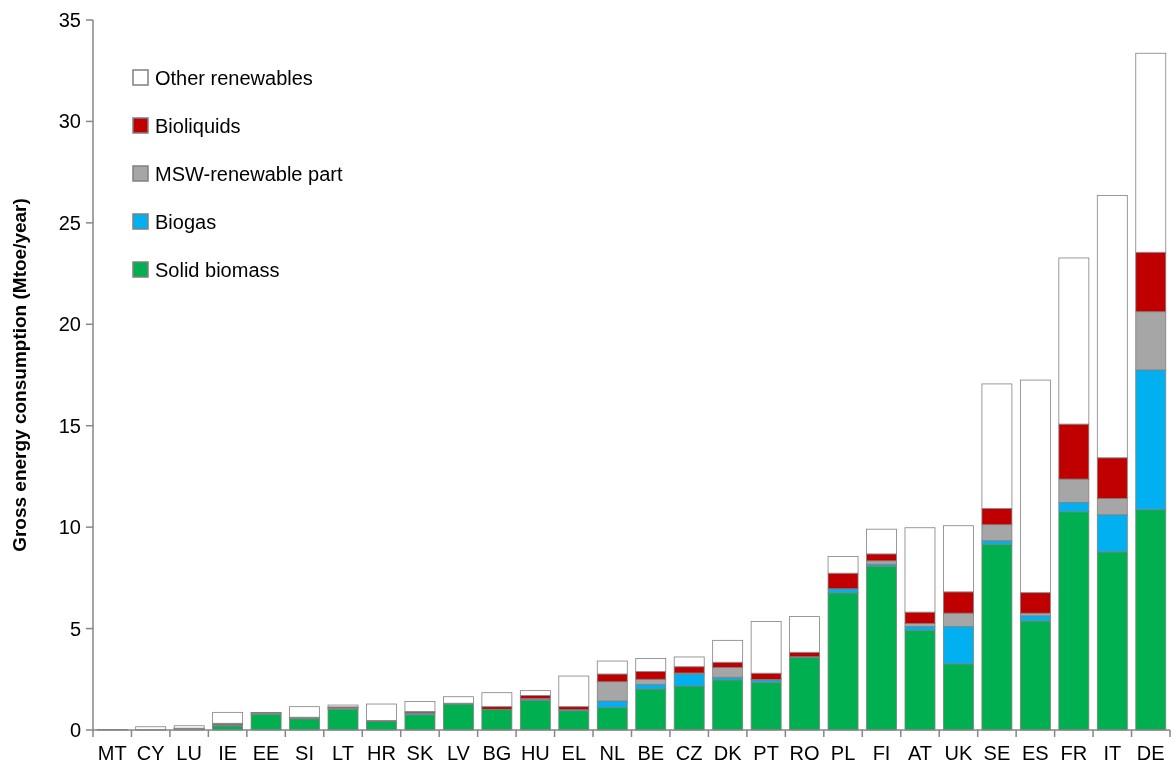 The image size is (1175, 776). I want to click on x-tick-label: PT, so click(766, 753).